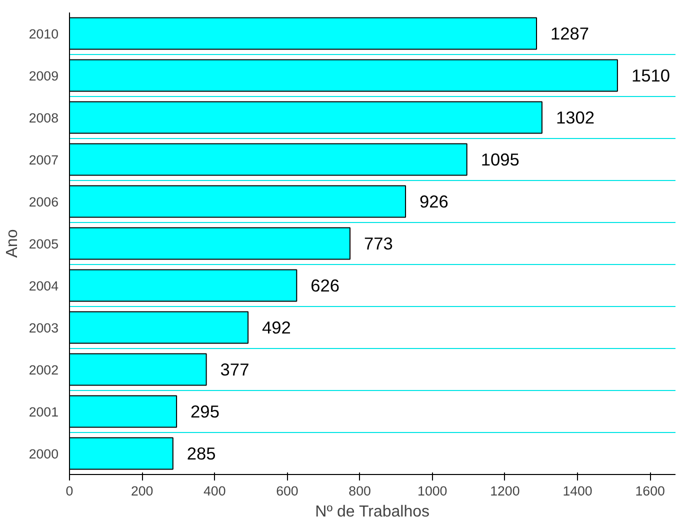  What do you see at coordinates (500, 160) in the screenshot?
I see `data-label: 1095` at bounding box center [500, 160].